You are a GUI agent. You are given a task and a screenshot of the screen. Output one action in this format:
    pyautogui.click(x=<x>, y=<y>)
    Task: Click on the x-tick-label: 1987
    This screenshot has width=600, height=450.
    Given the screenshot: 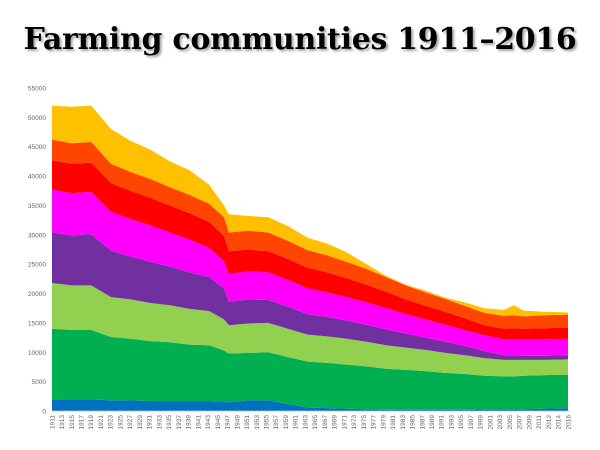 What is the action you would take?
    pyautogui.click(x=422, y=422)
    